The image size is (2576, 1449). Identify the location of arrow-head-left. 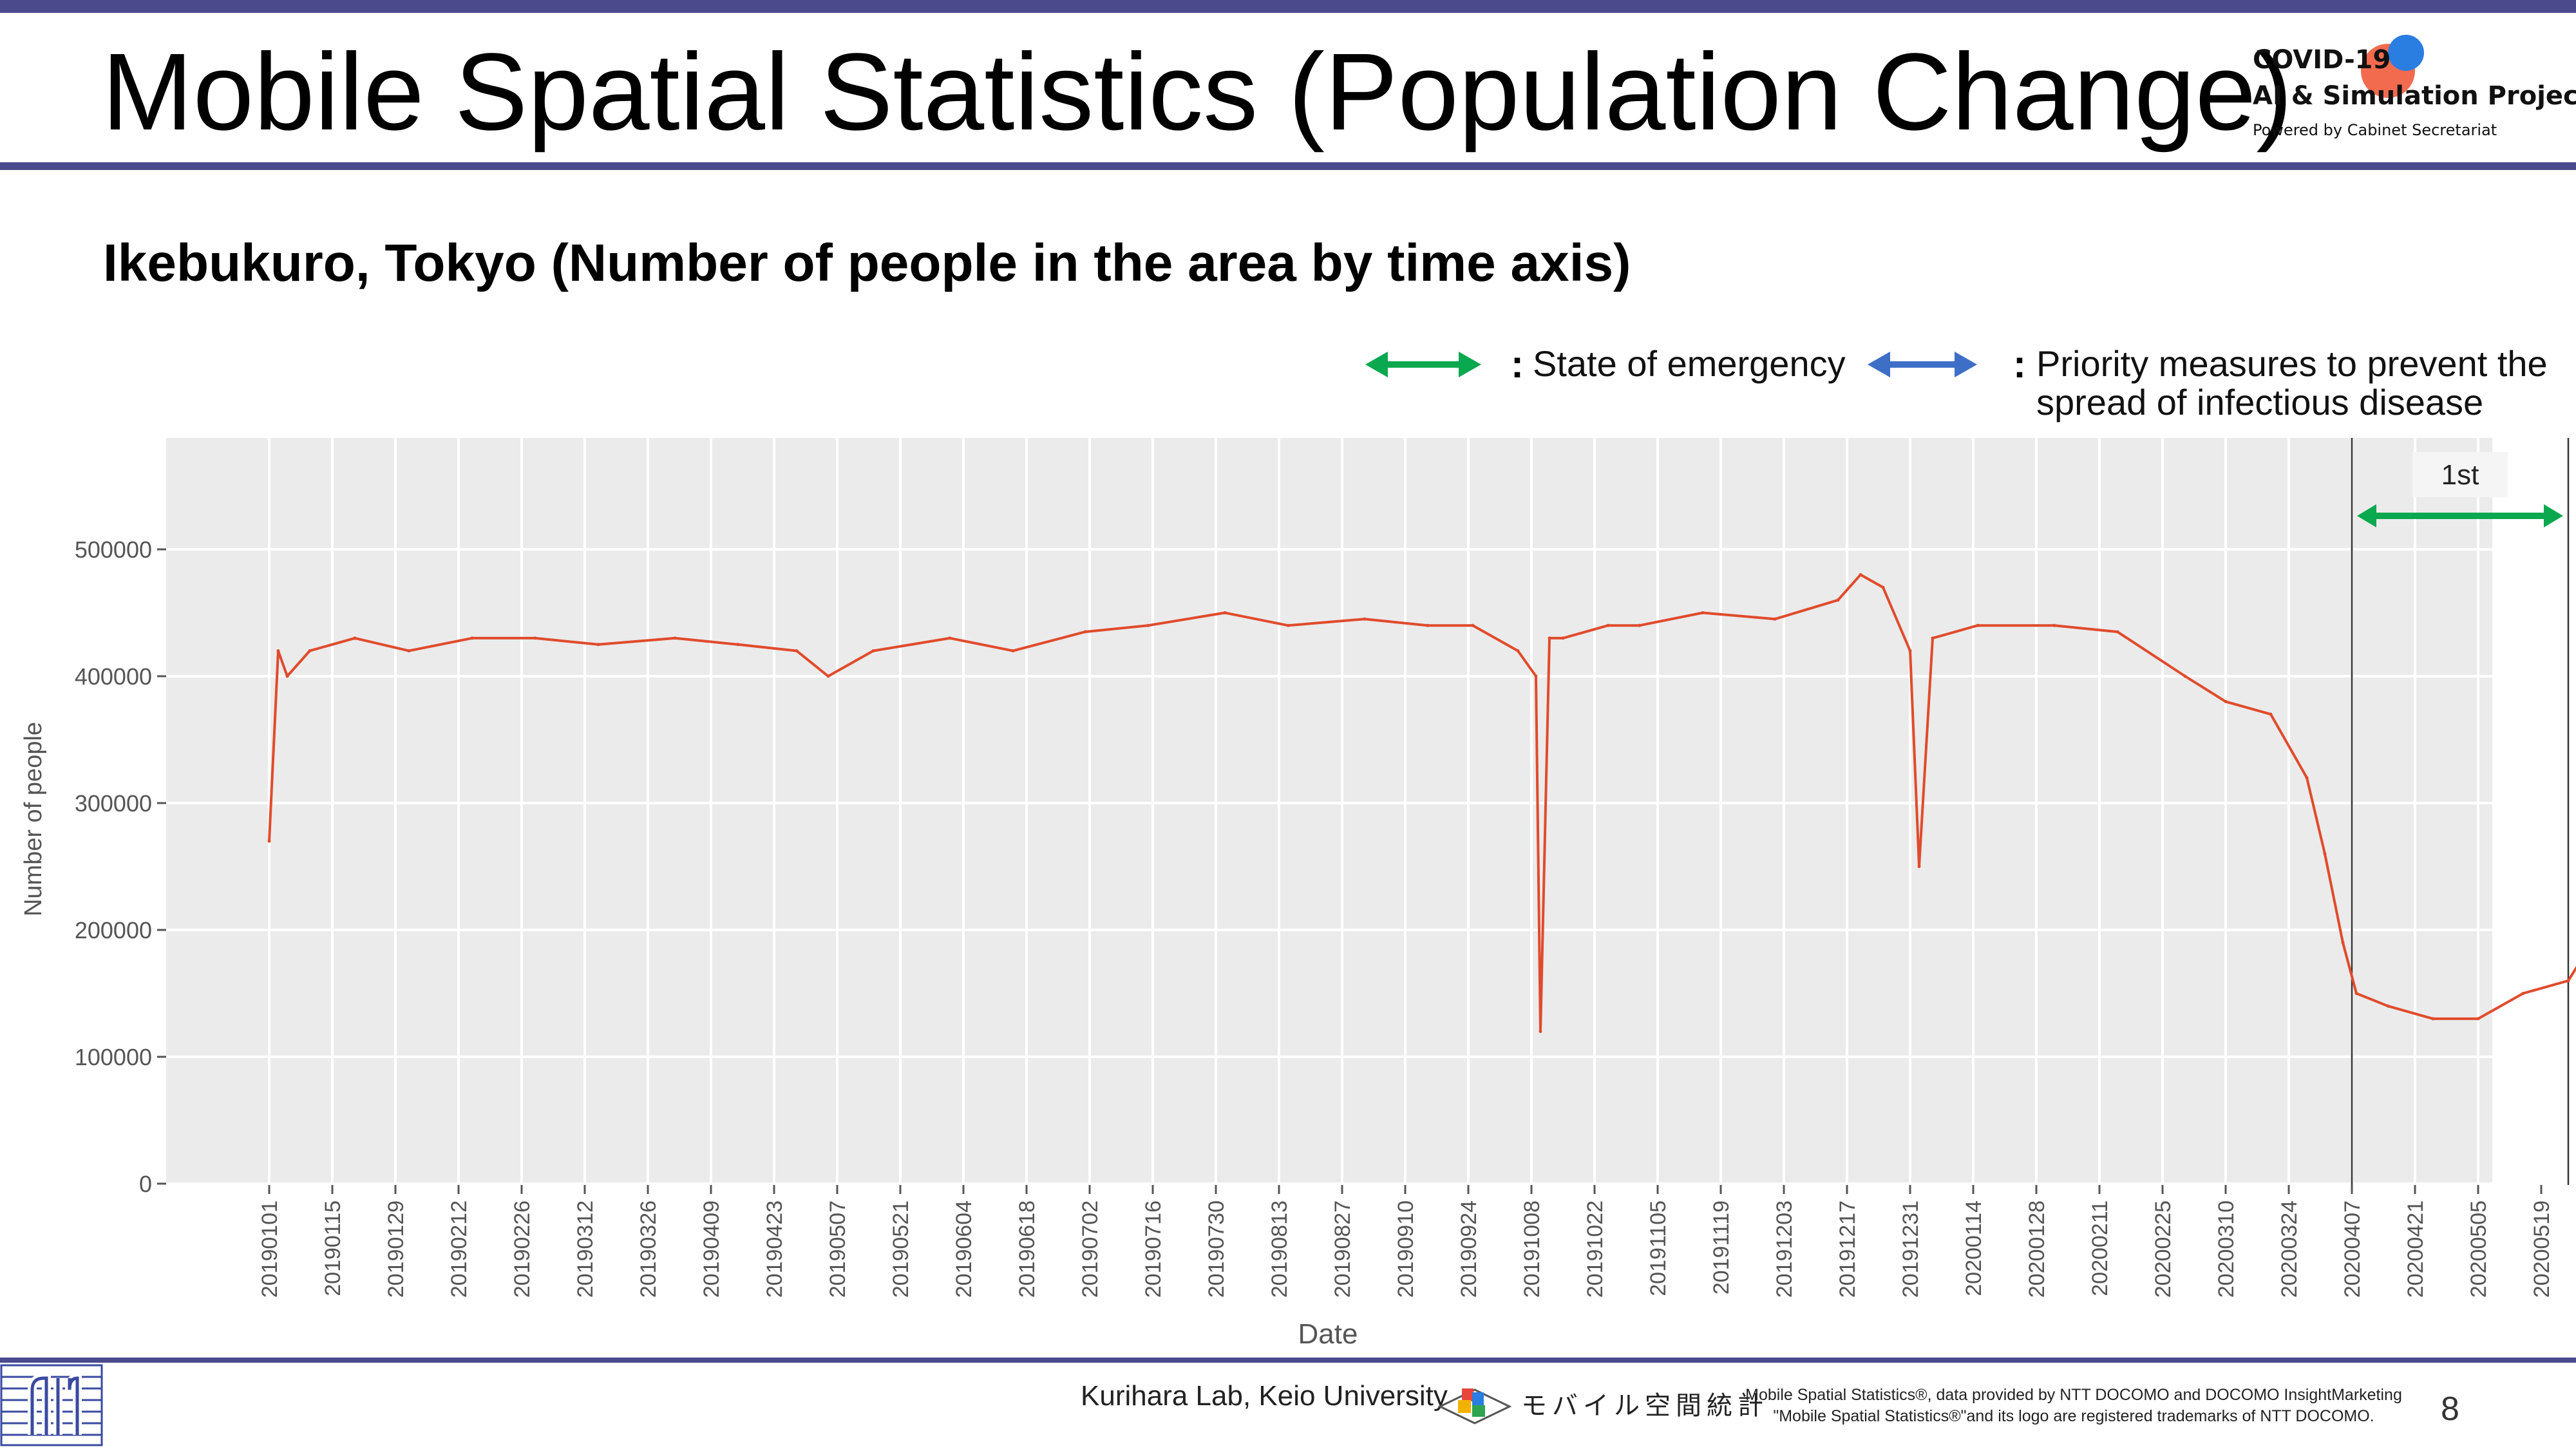
(2366, 515).